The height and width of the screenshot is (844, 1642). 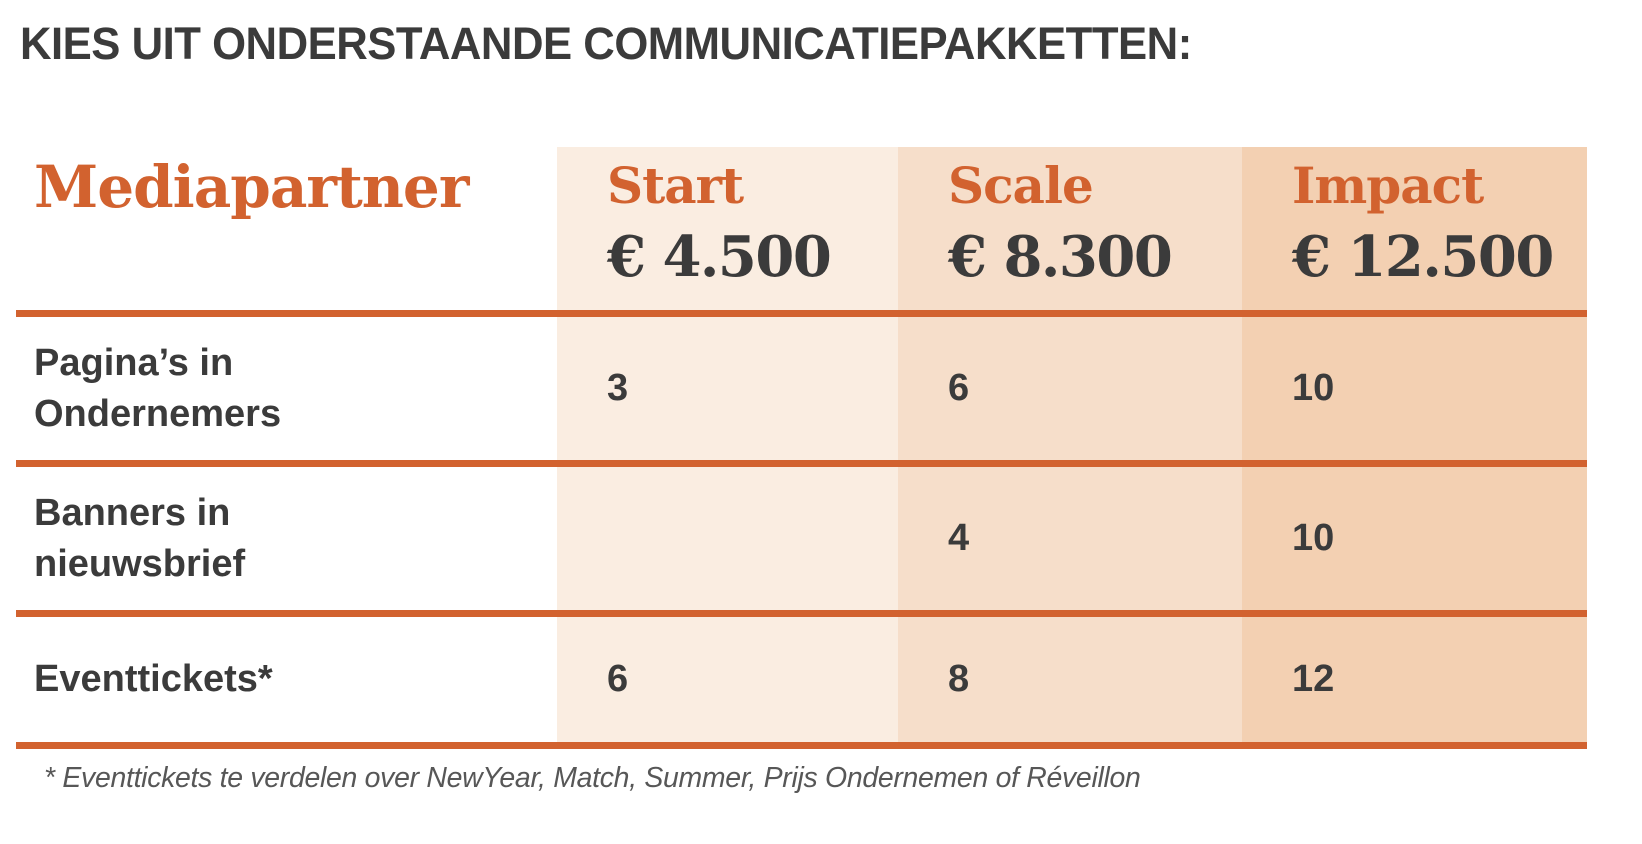 I want to click on package-name: Scale, so click(x=1021, y=185).